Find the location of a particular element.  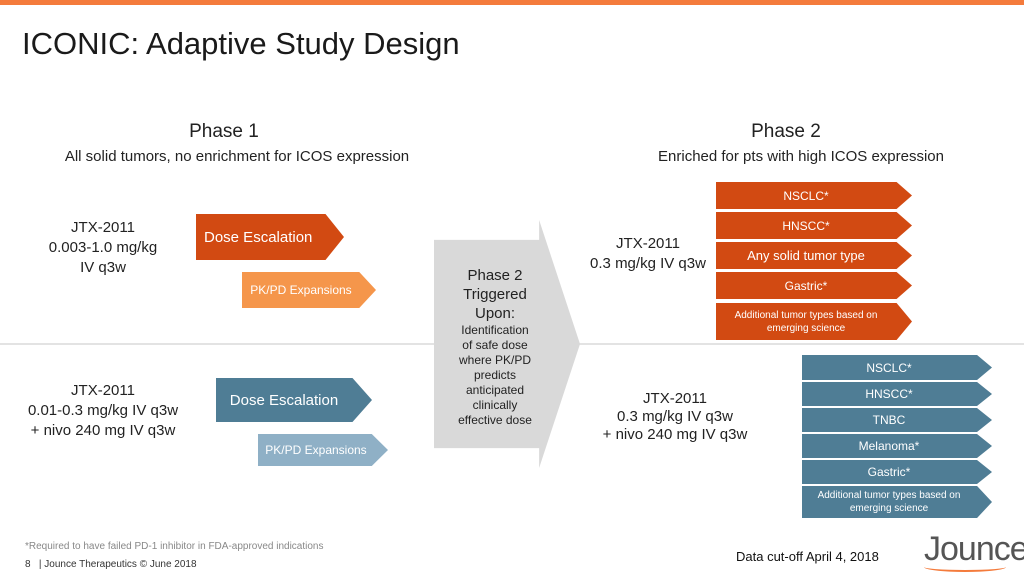

text-line: 0.003-1.0 mg/kg is located at coordinates (103, 247).